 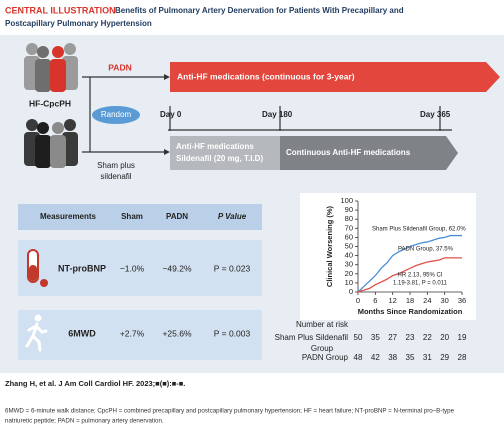 I want to click on y-axis-label: Clinical Worsening (%), so click(x=329, y=246).